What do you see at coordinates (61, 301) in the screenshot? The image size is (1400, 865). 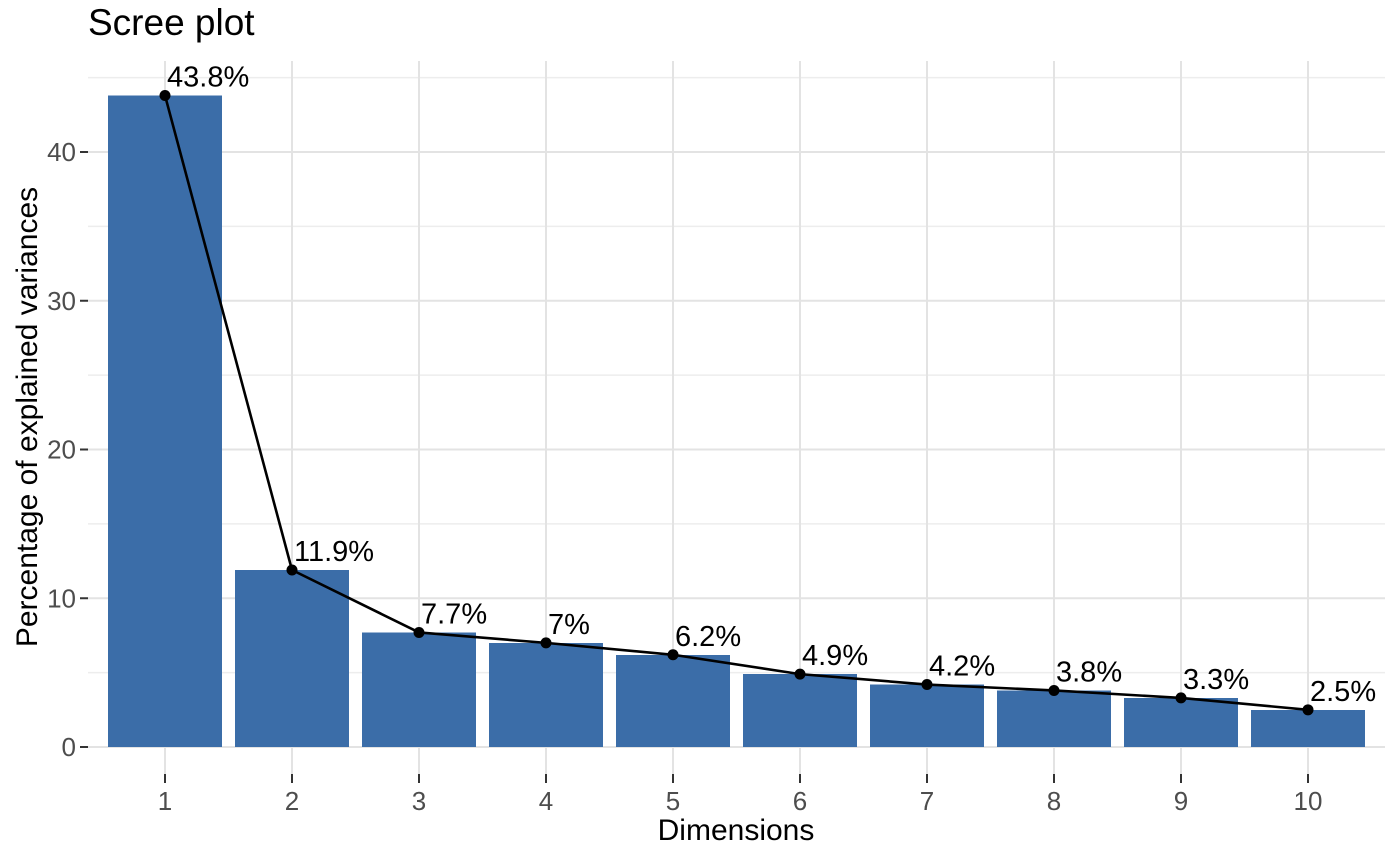 I see `y-tick-label: 30` at bounding box center [61, 301].